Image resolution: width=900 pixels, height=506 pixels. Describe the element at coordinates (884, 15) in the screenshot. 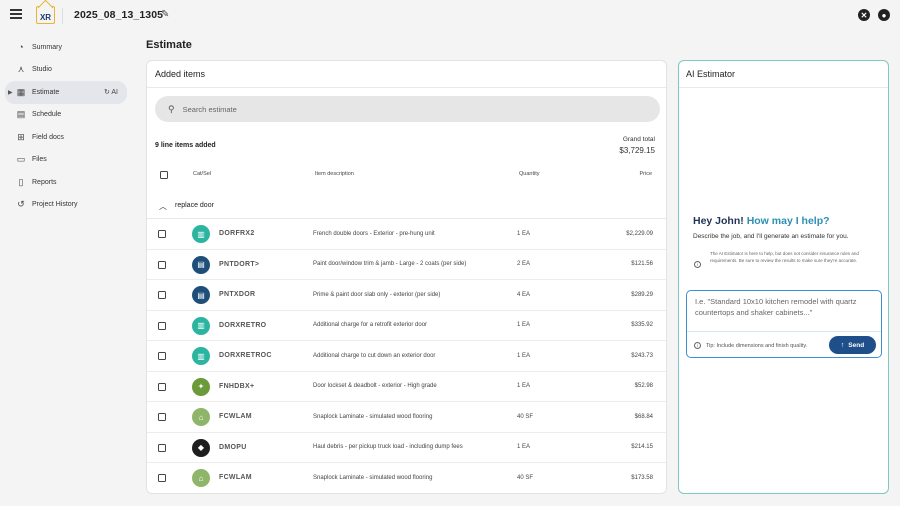

I see `account-icon: ●` at that location.